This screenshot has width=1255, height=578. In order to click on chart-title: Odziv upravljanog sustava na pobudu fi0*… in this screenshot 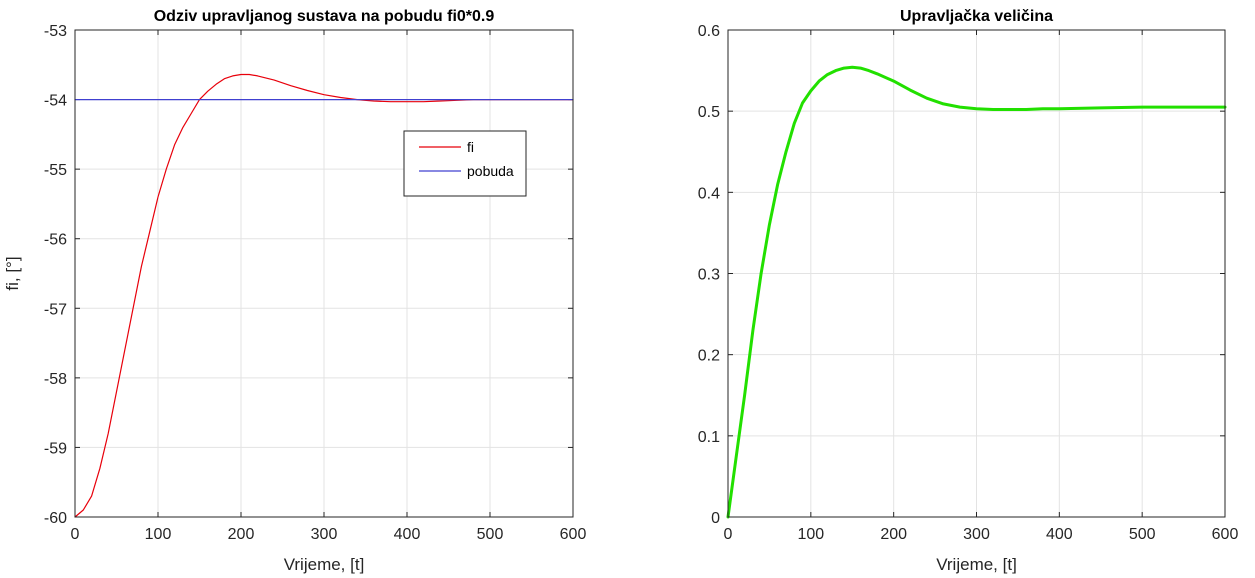, I will do `click(324, 16)`.